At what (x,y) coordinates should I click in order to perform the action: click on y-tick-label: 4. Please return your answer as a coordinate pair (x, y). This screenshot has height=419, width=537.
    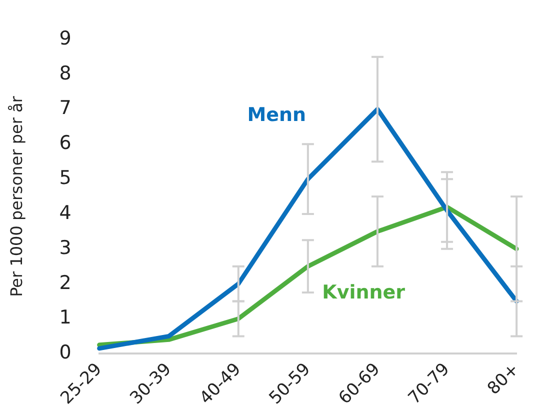
    Looking at the image, I should click on (65, 213).